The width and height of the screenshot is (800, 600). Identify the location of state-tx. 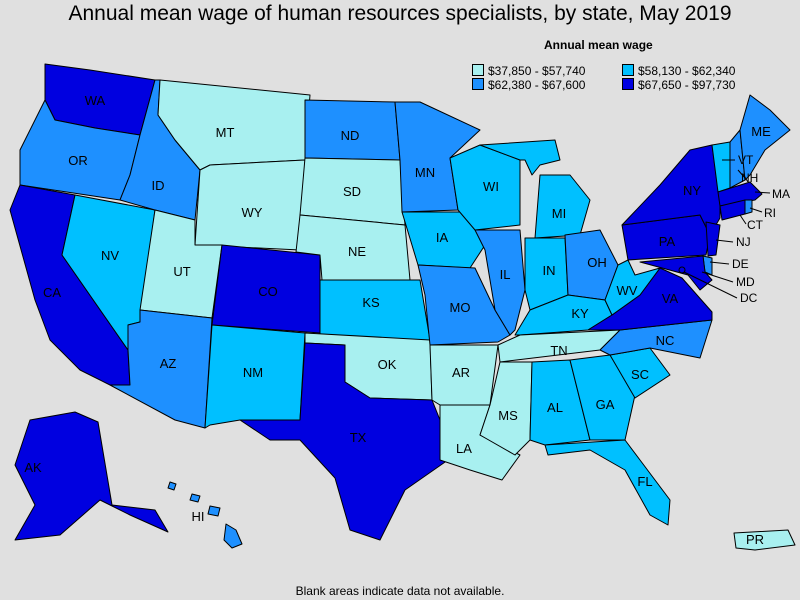
(344, 441).